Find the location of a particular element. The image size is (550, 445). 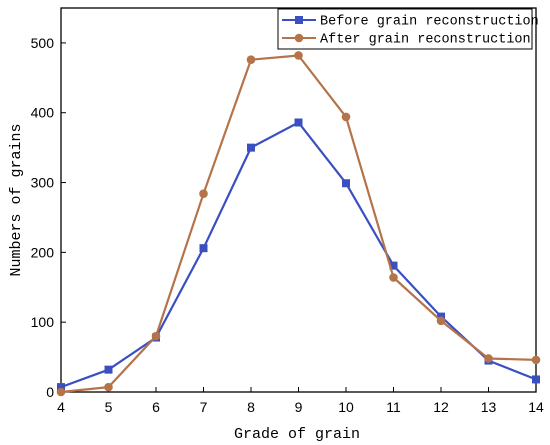

y-tick-label: 400 is located at coordinates (43, 113).